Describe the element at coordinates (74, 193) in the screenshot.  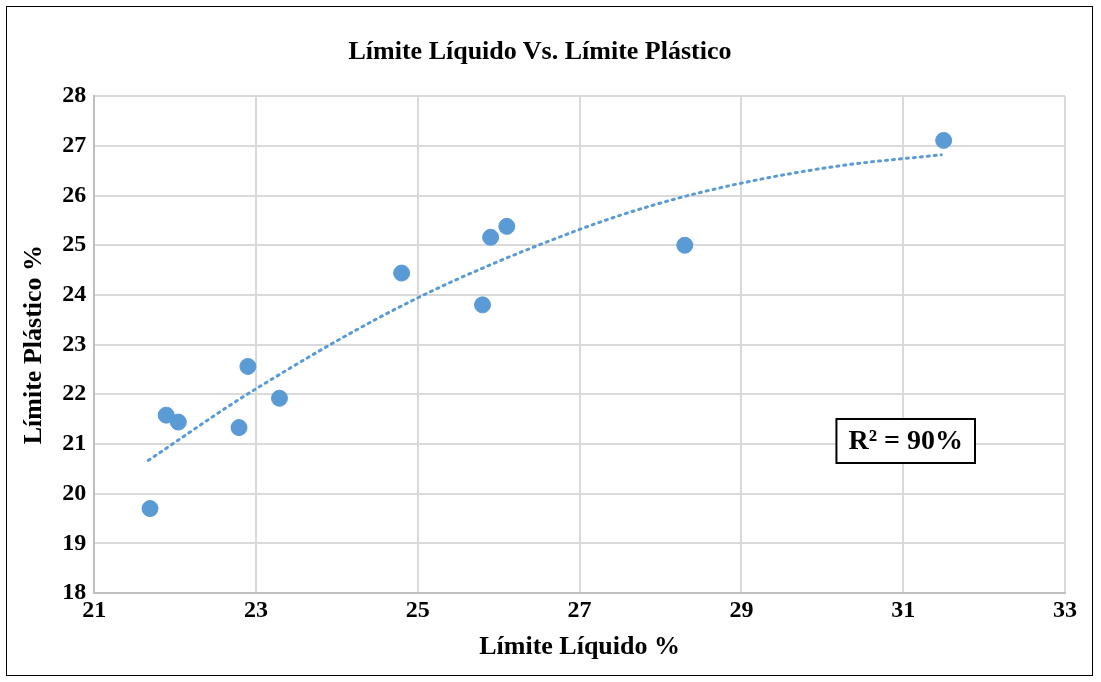
I see `y-tick-label: 26` at that location.